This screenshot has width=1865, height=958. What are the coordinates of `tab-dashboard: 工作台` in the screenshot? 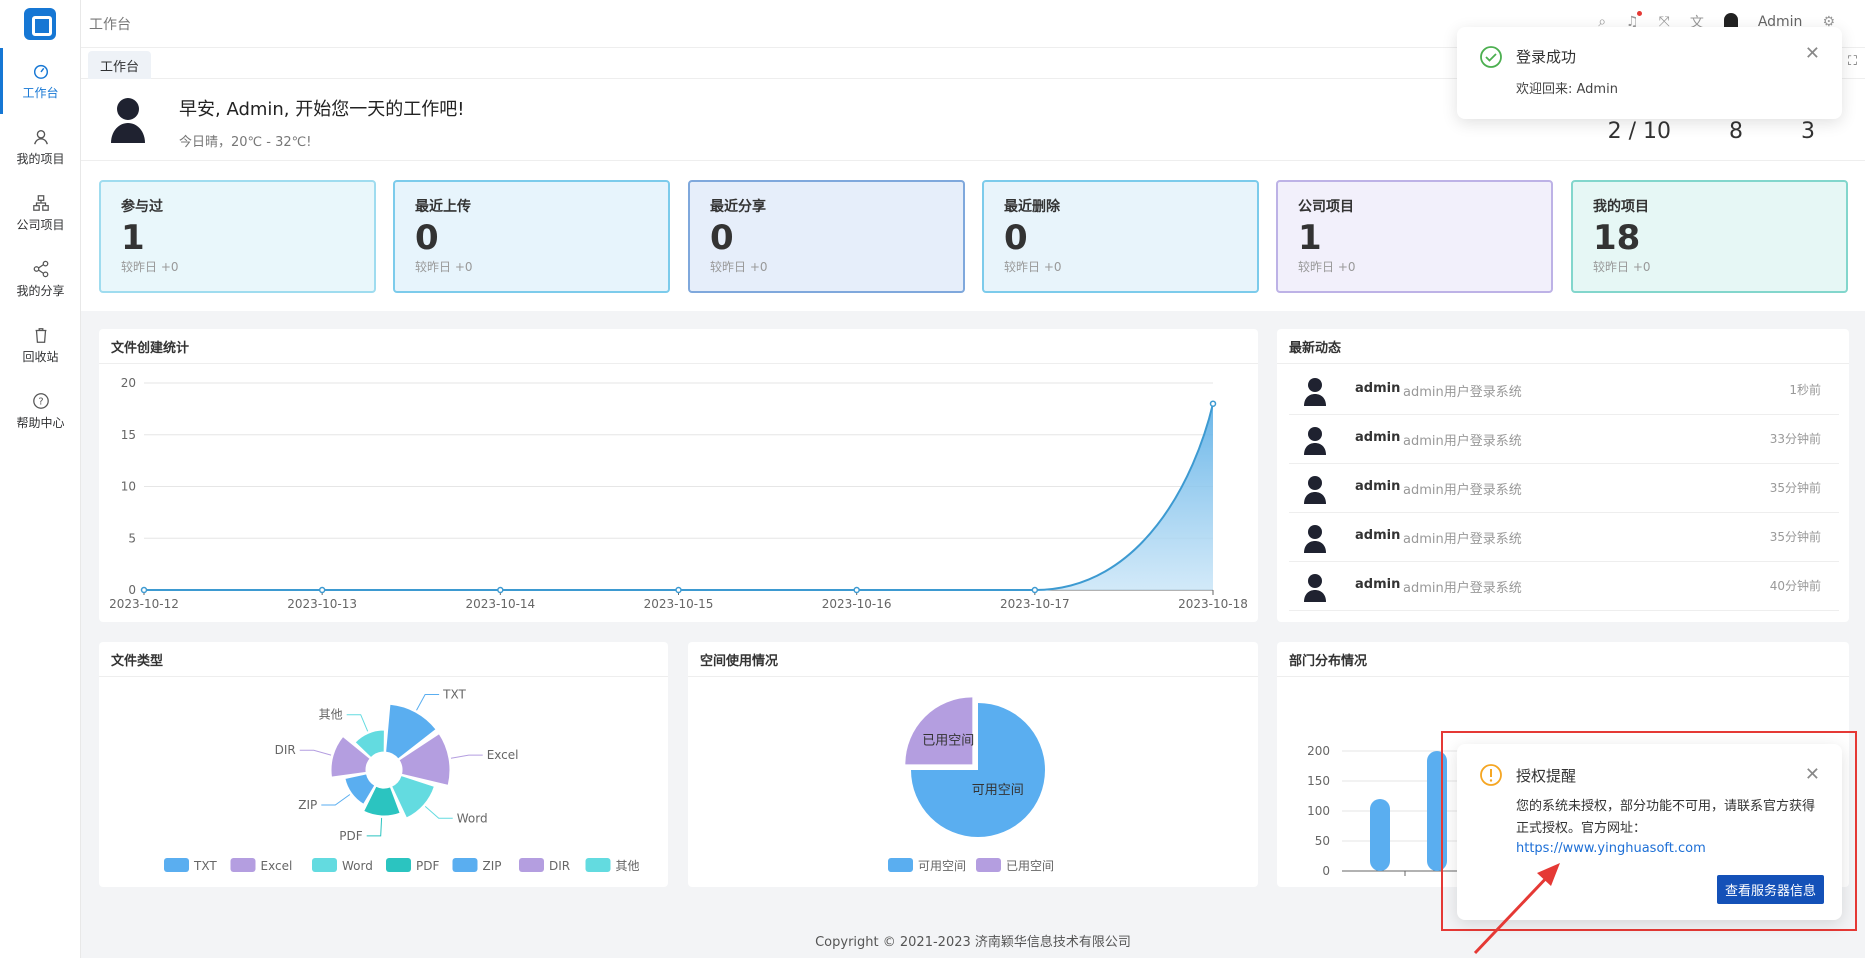 It's located at (119, 65).